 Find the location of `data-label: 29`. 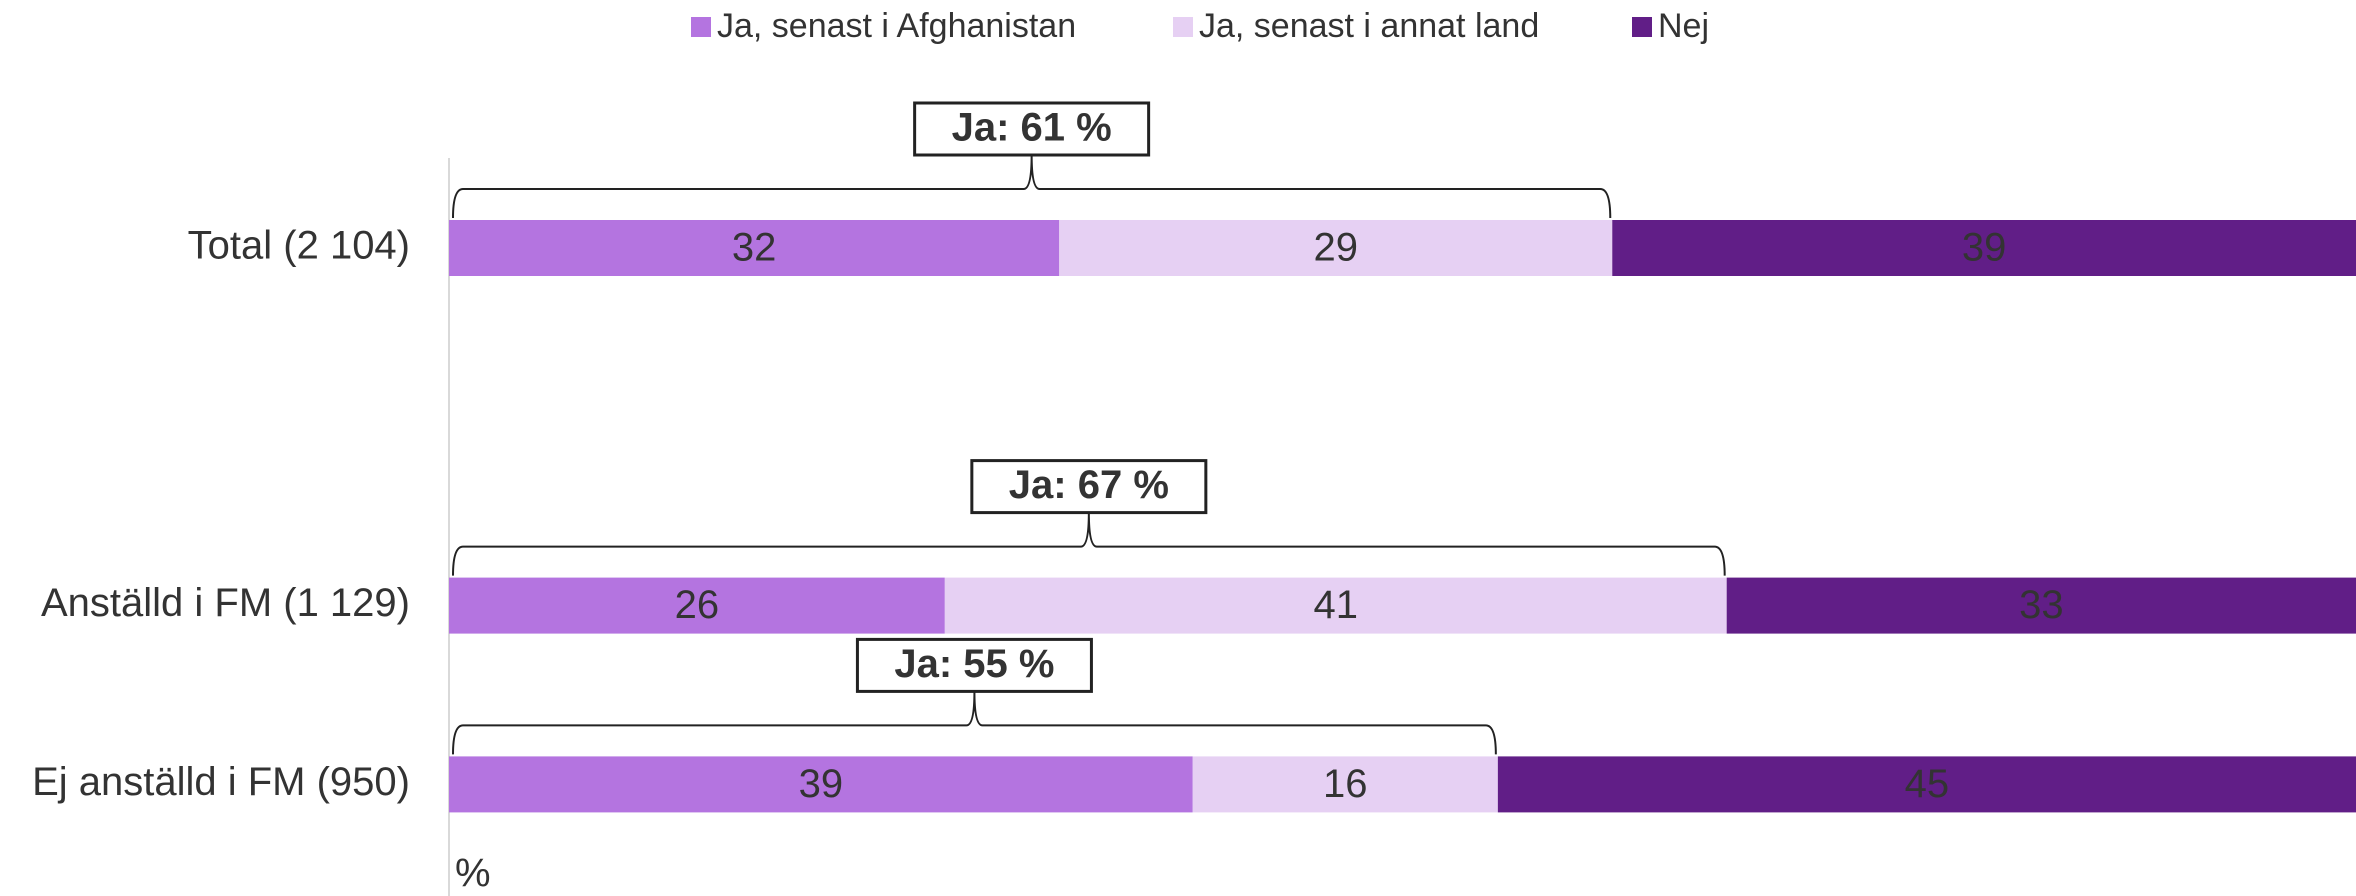

data-label: 29 is located at coordinates (1336, 248).